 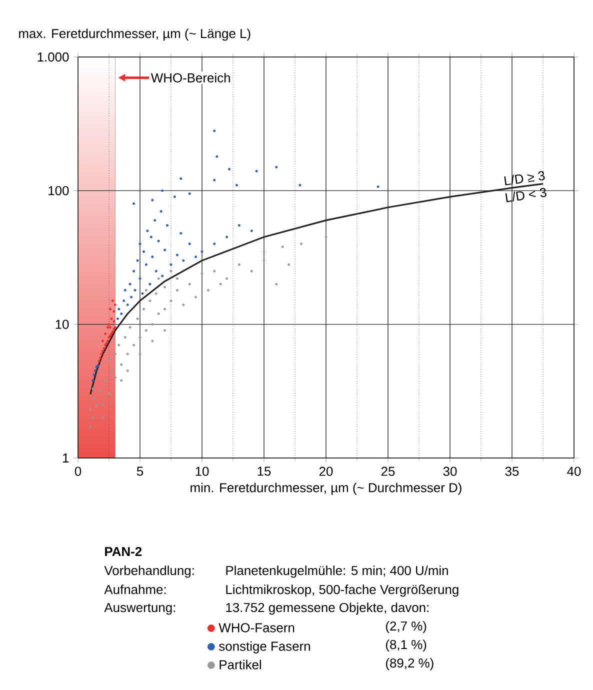 What do you see at coordinates (512, 471) in the screenshot?
I see `x-tick-label: 35` at bounding box center [512, 471].